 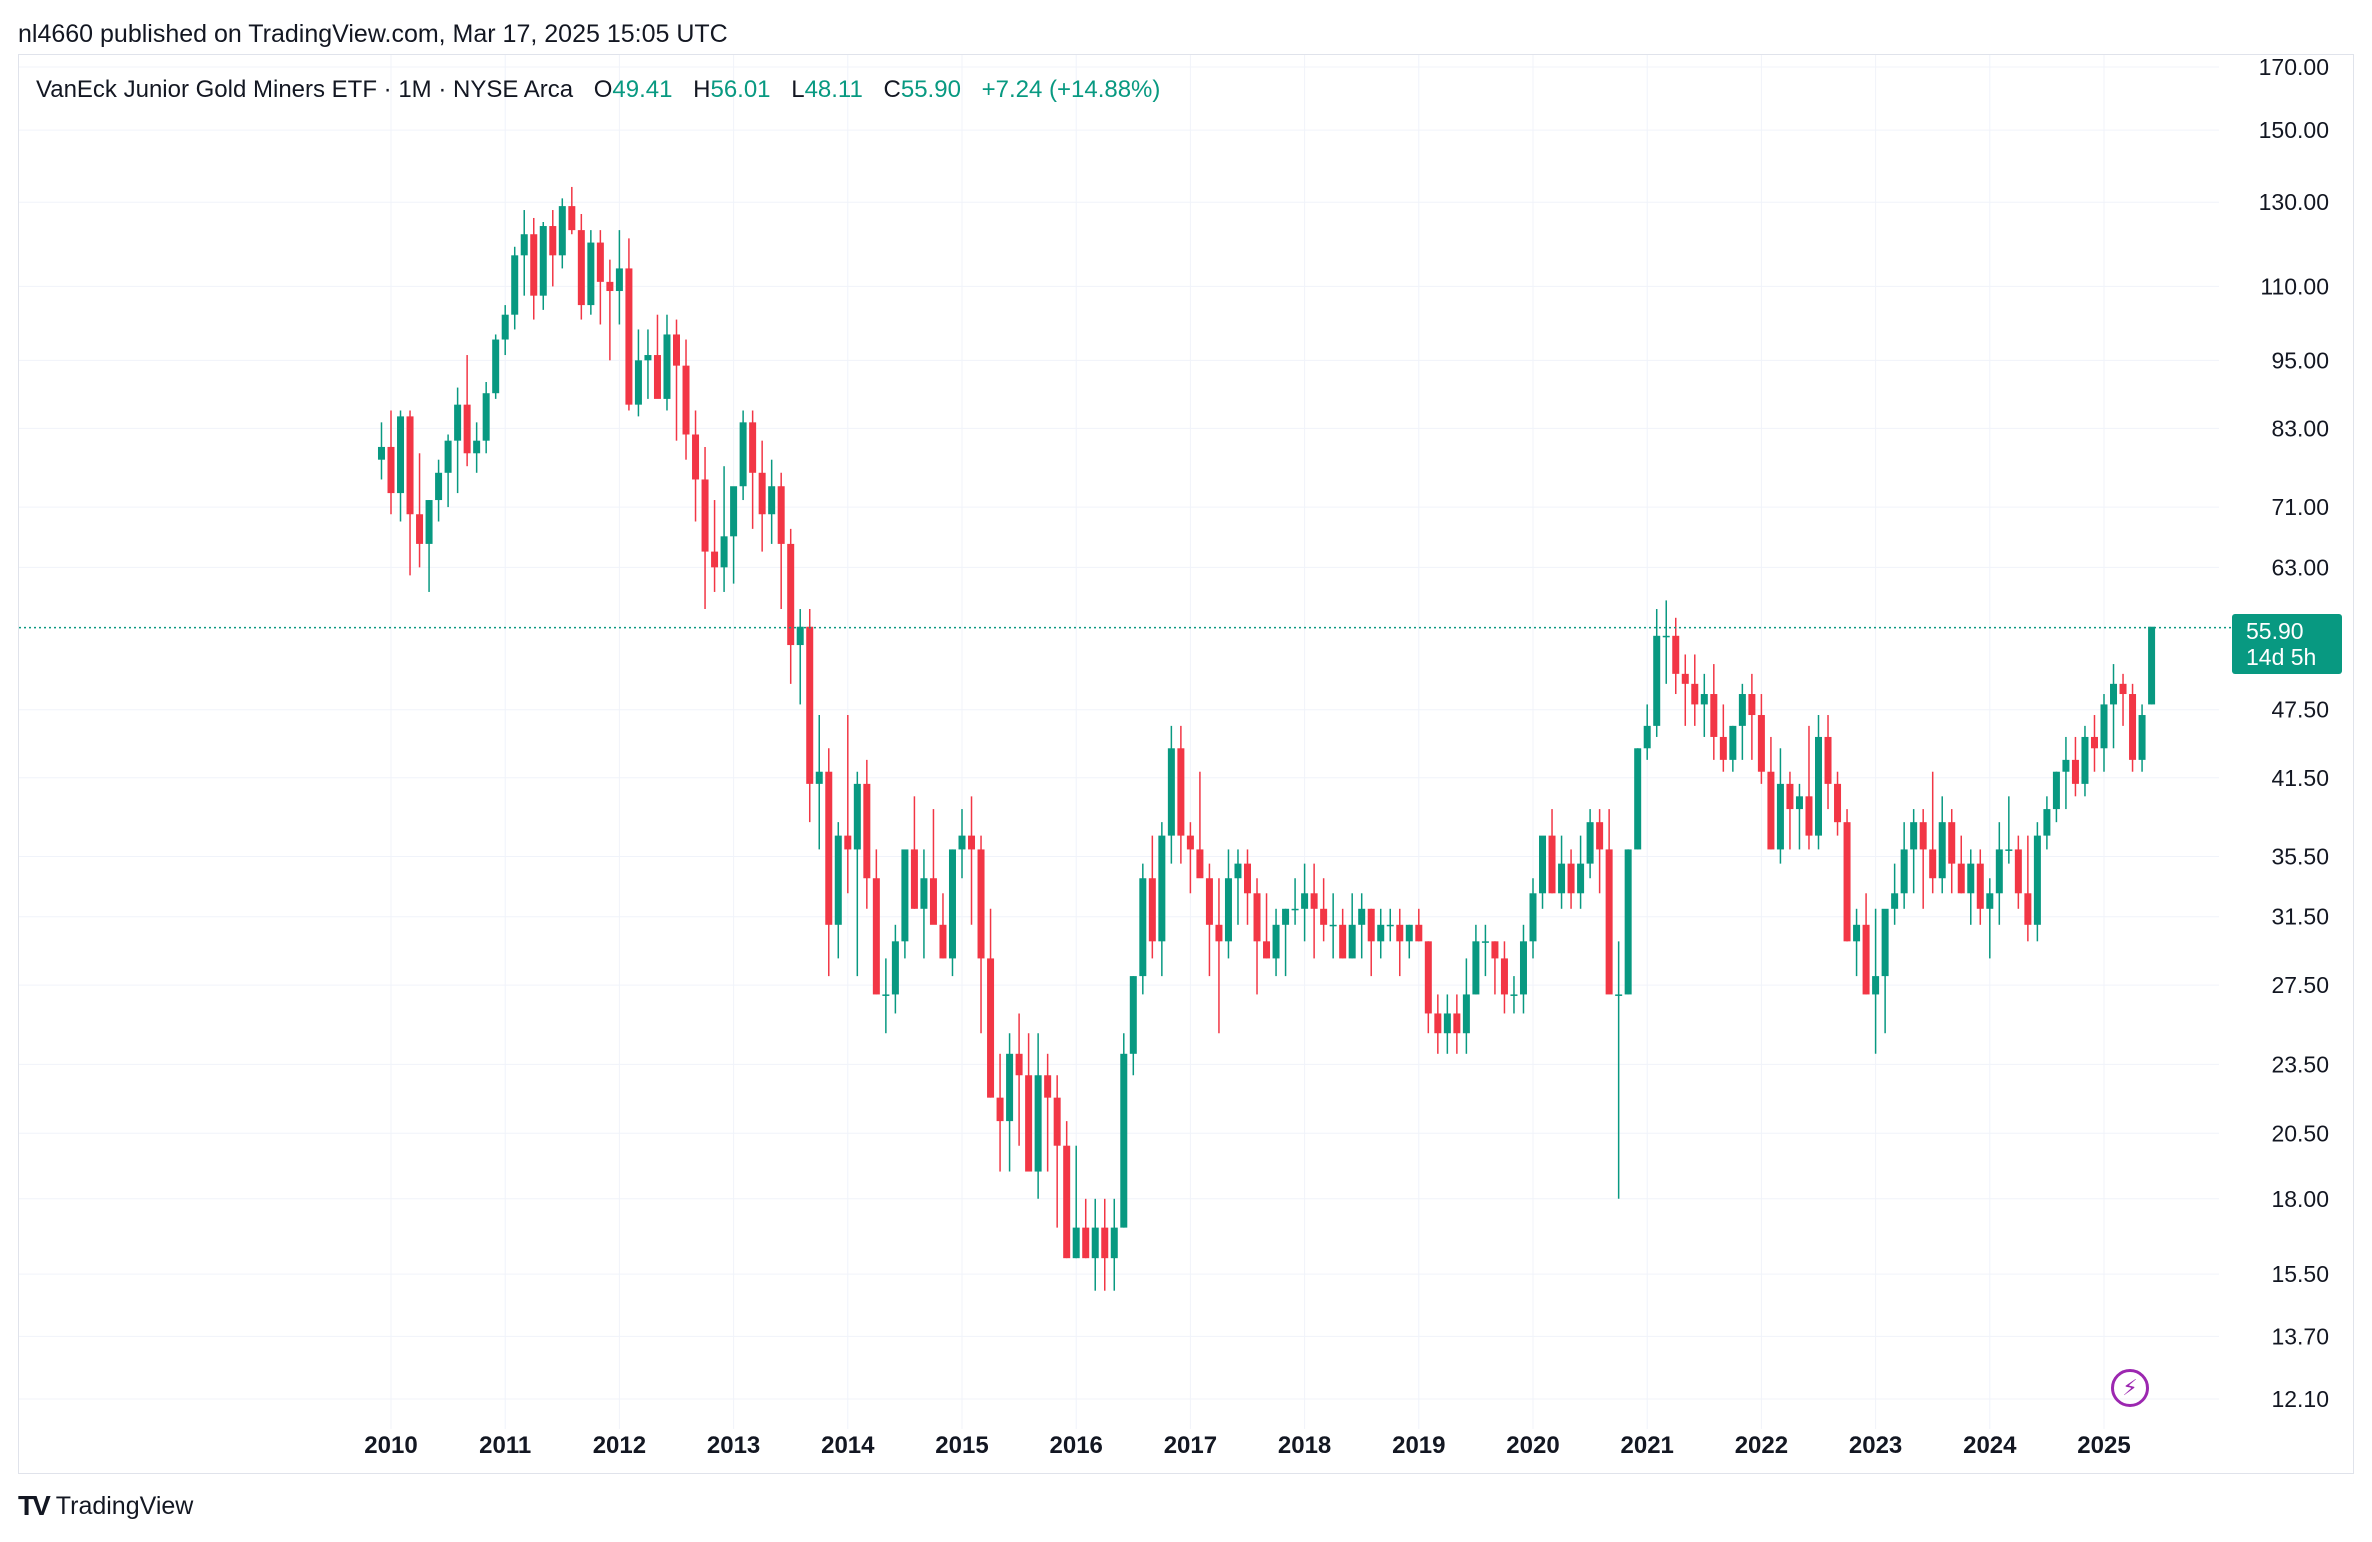 I want to click on change-value: +7.24 (+14.88%), so click(x=1071, y=89).